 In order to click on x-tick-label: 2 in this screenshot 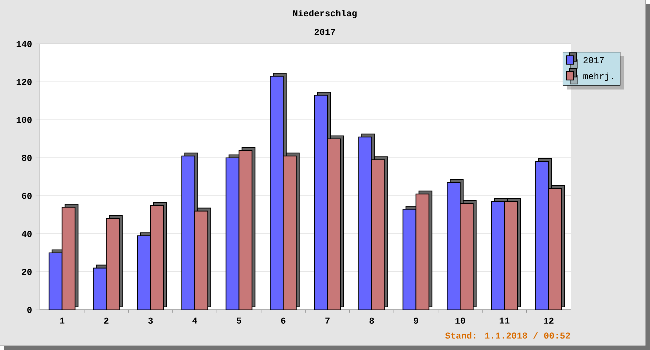, I will do `click(106, 321)`.